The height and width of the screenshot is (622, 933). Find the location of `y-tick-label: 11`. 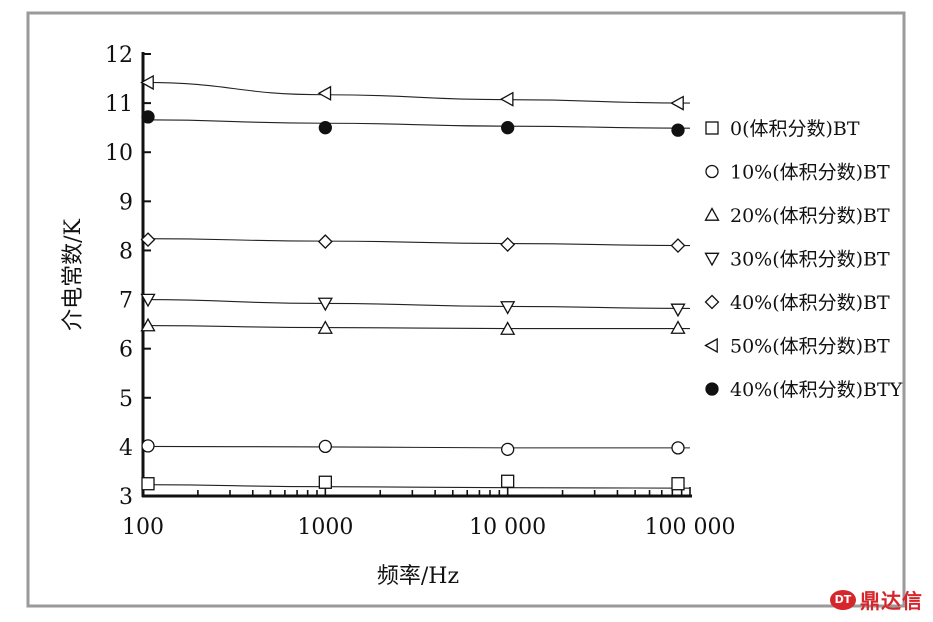

y-tick-label: 11 is located at coordinates (119, 104).